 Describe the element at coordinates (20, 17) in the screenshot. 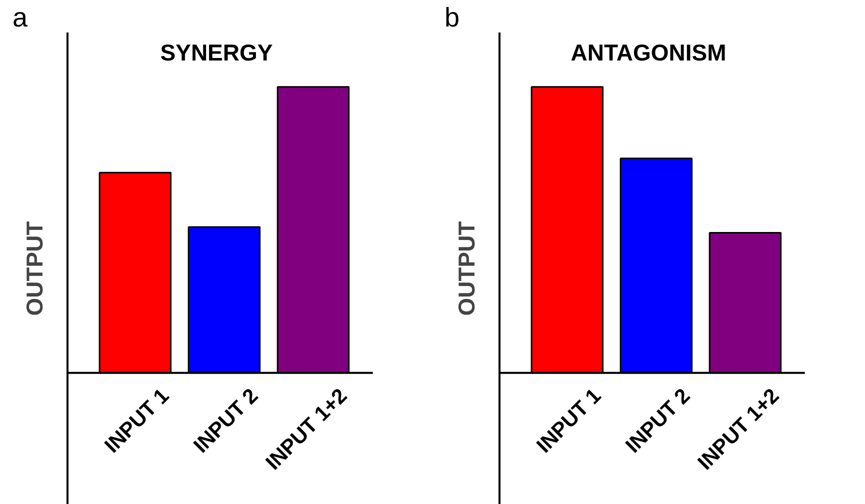

I see `text: a` at that location.